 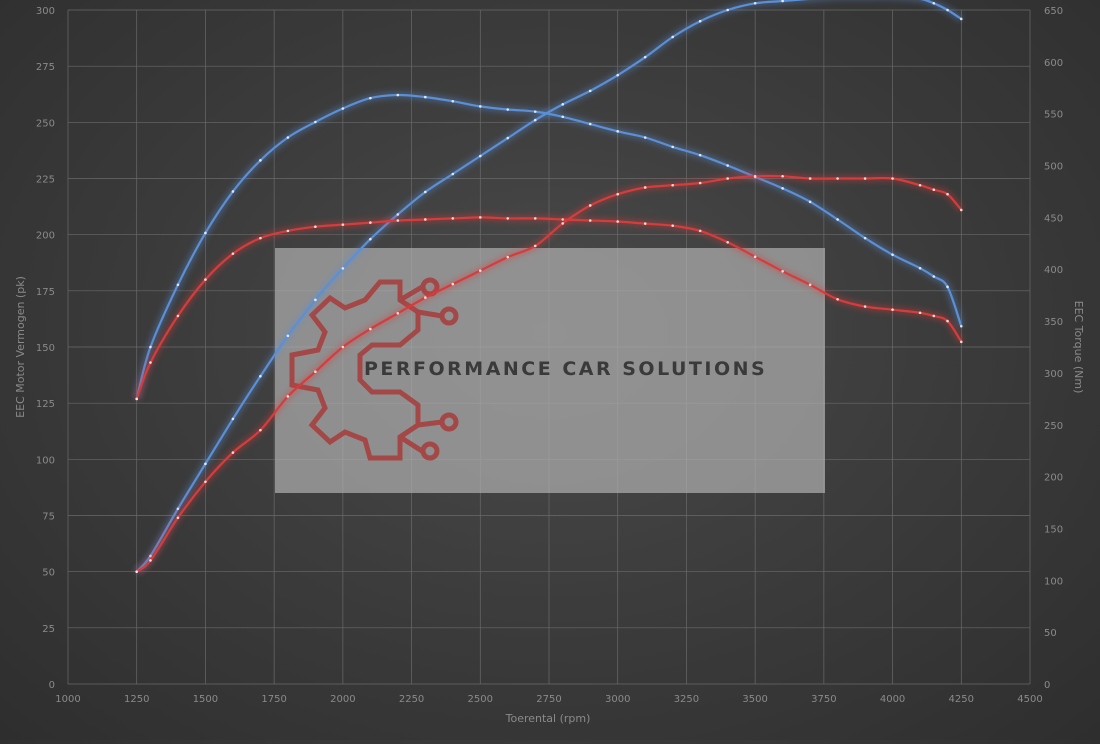 I want to click on y-tick-label: 125, so click(x=45, y=404).